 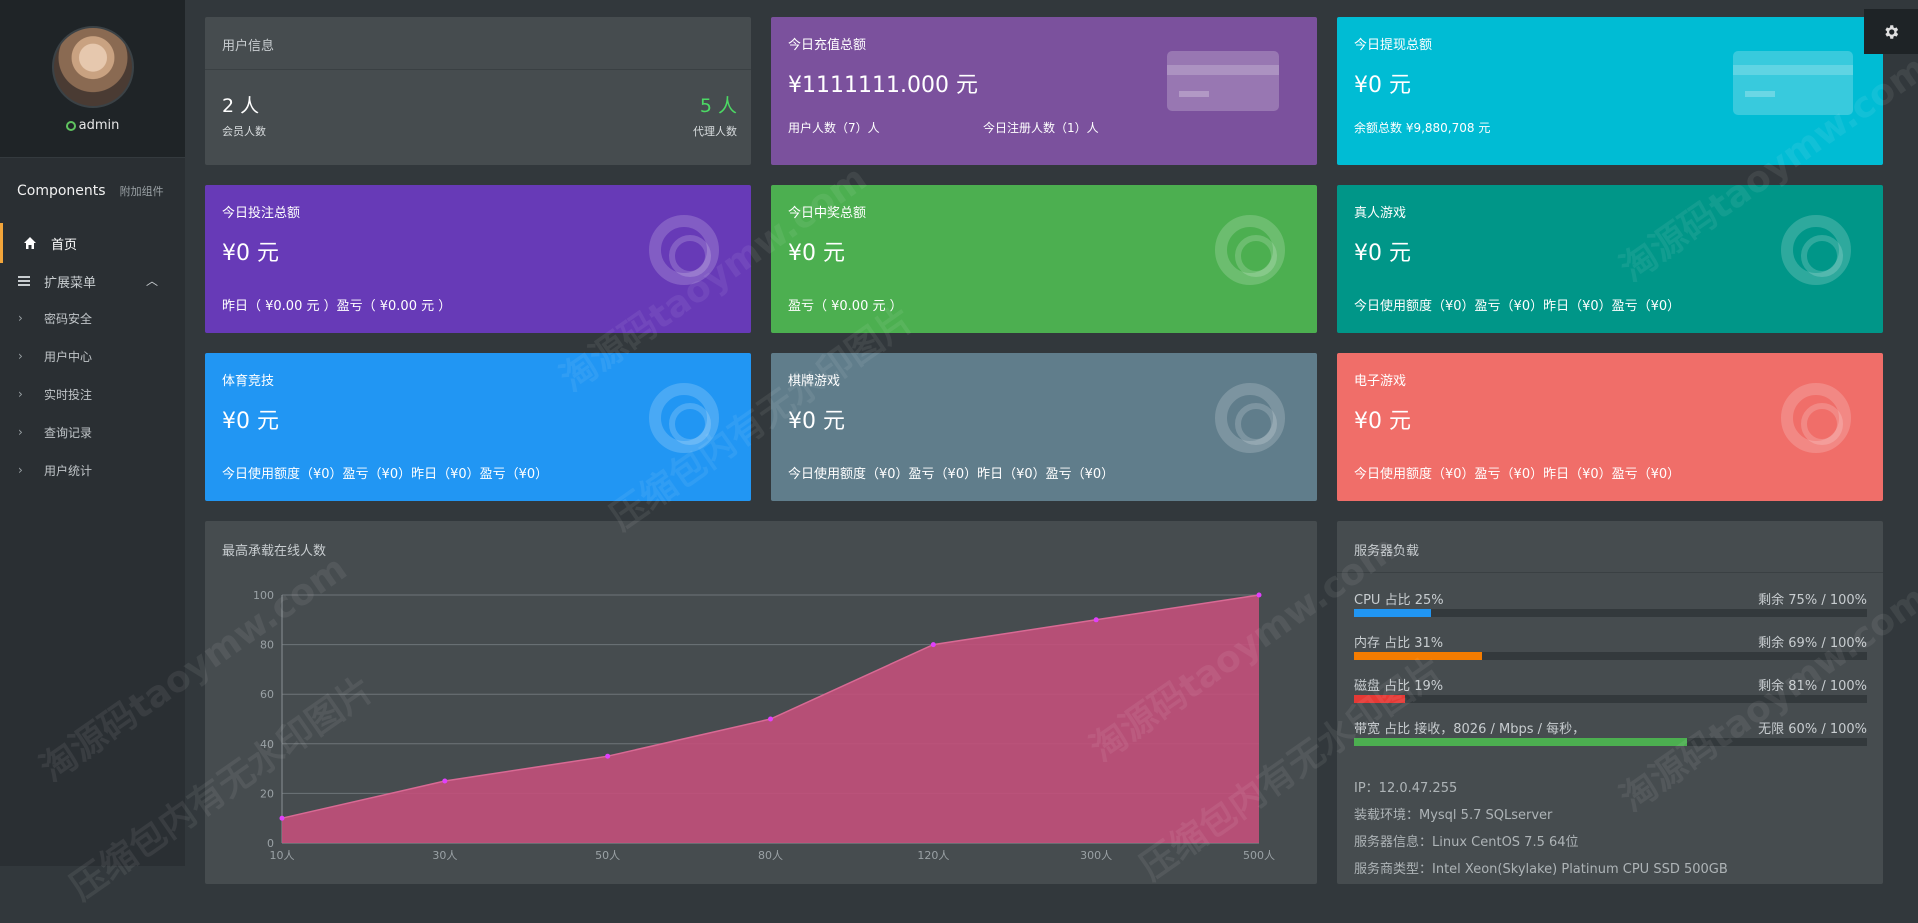 I want to click on x-tick-label: 50人, so click(x=607, y=855).